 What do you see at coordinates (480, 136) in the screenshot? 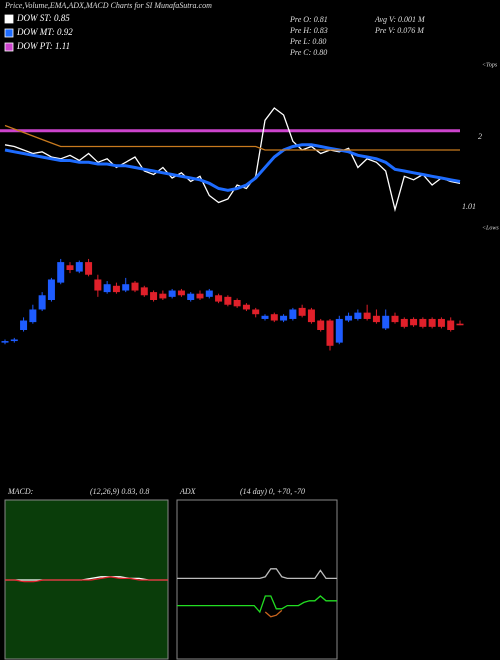
I see `annotation: 2` at bounding box center [480, 136].